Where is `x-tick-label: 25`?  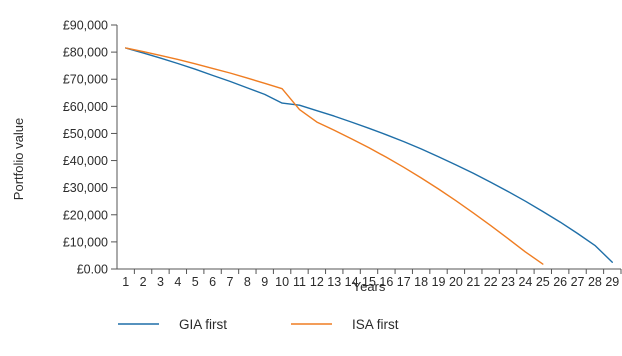
x-tick-label: 25 is located at coordinates (543, 282).